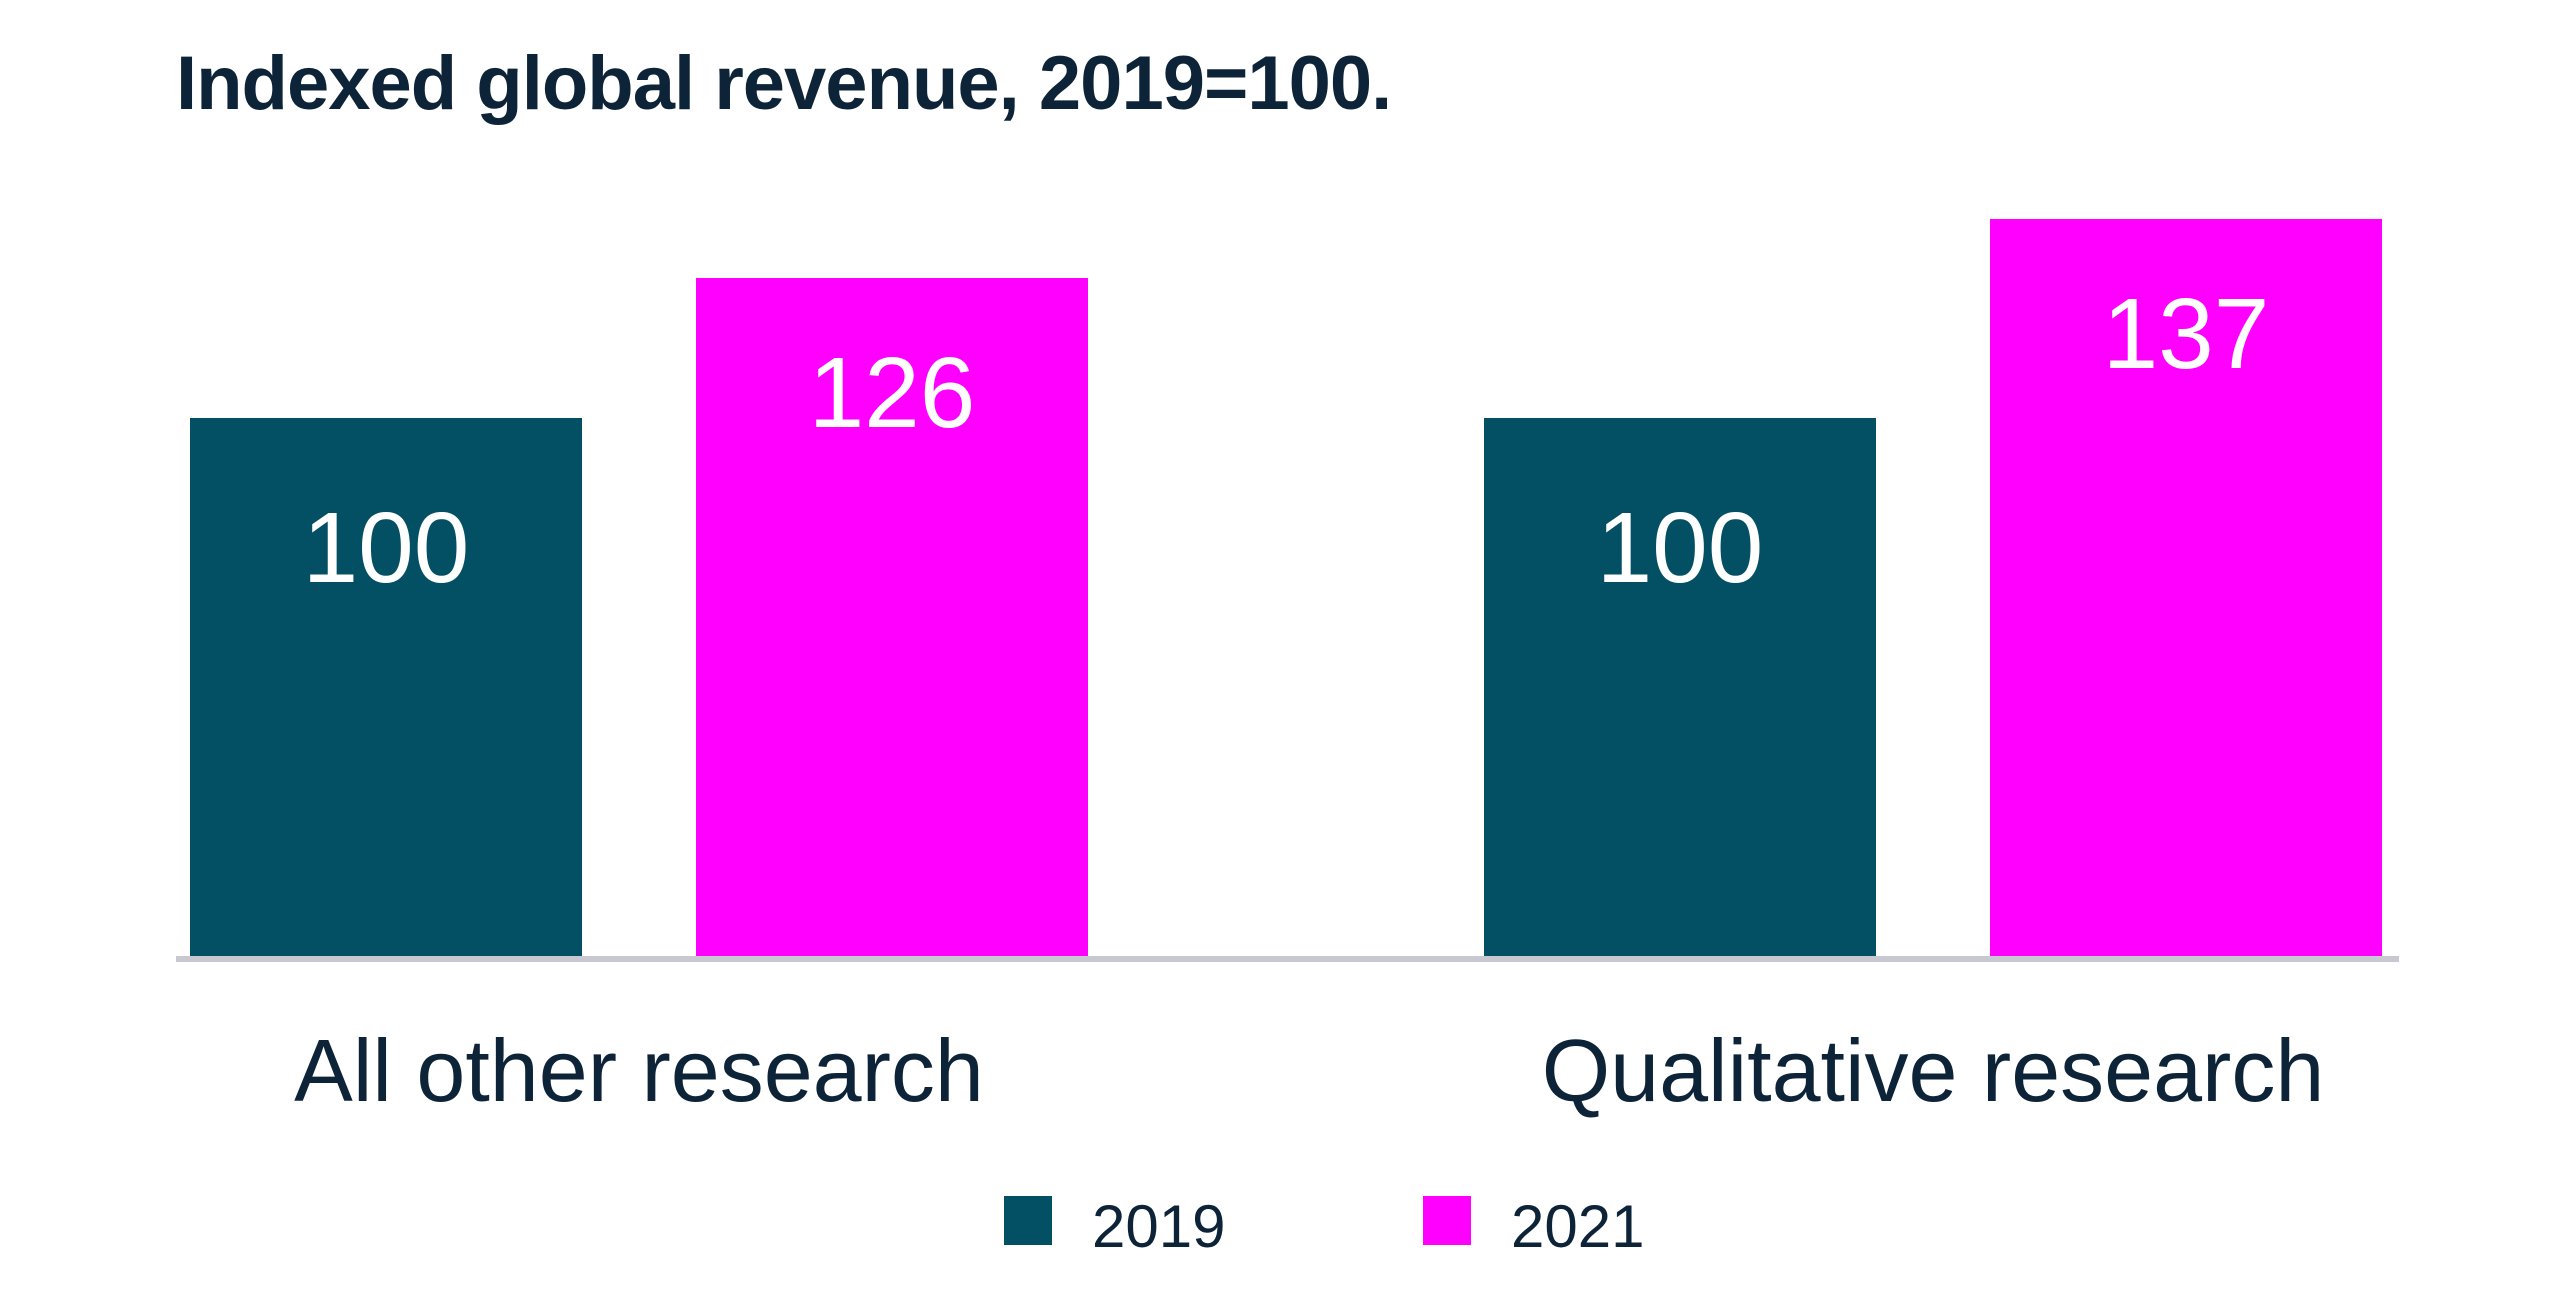  I want to click on x-axis-line, so click(1287, 959).